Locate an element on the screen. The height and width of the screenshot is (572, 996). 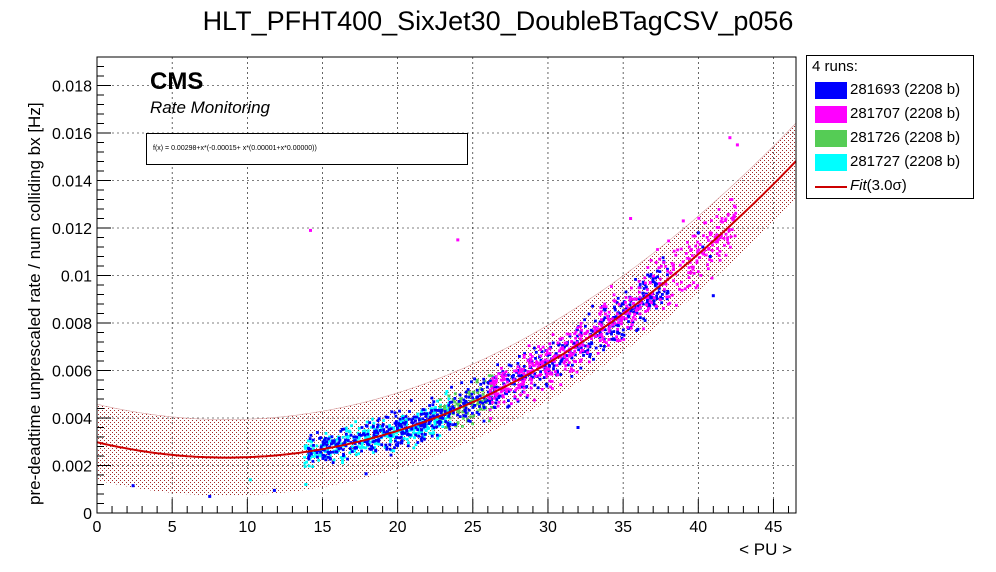
legend-entry-281707: 281707 (2208 b) is located at coordinates (892, 114).